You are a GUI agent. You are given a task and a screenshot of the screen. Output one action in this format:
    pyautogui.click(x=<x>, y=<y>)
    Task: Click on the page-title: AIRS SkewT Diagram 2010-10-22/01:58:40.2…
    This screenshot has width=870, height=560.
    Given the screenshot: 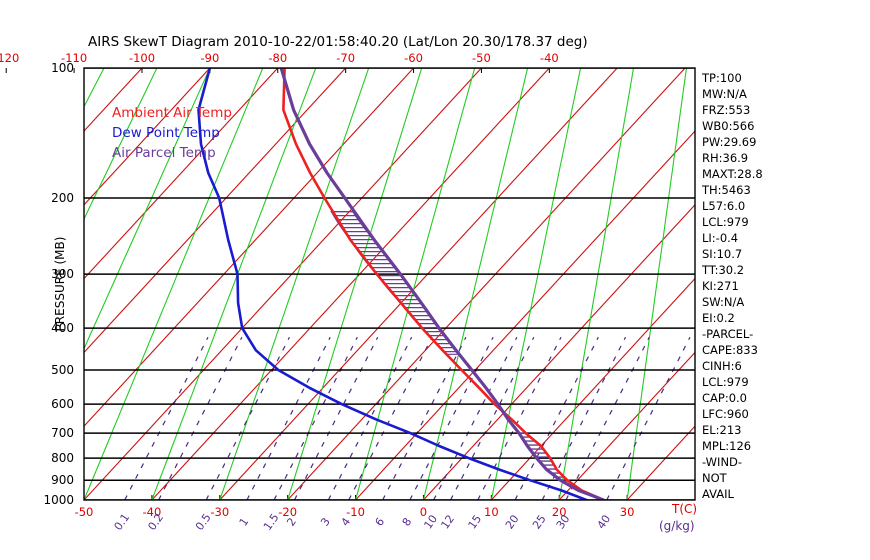 What is the action you would take?
    pyautogui.click(x=338, y=42)
    